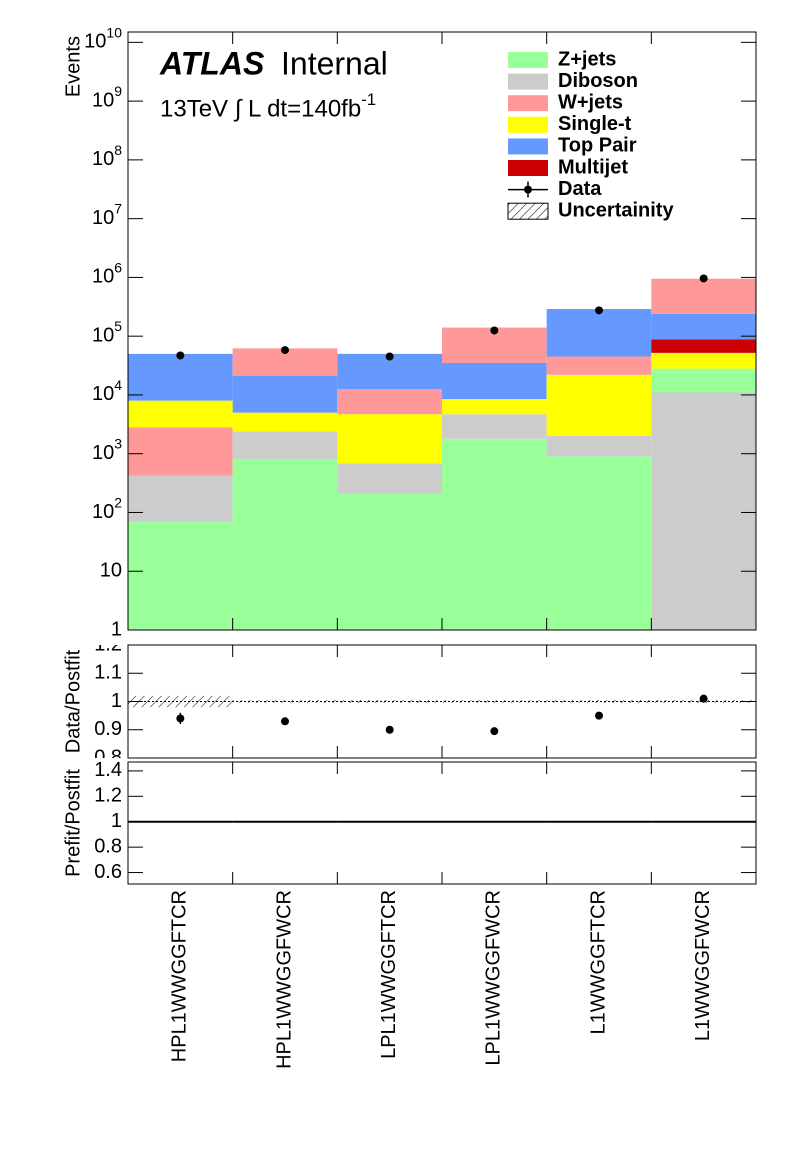 This screenshot has width=796, height=1172. I want to click on x-tick-label: LPL1WWGGFWCR, so click(494, 978).